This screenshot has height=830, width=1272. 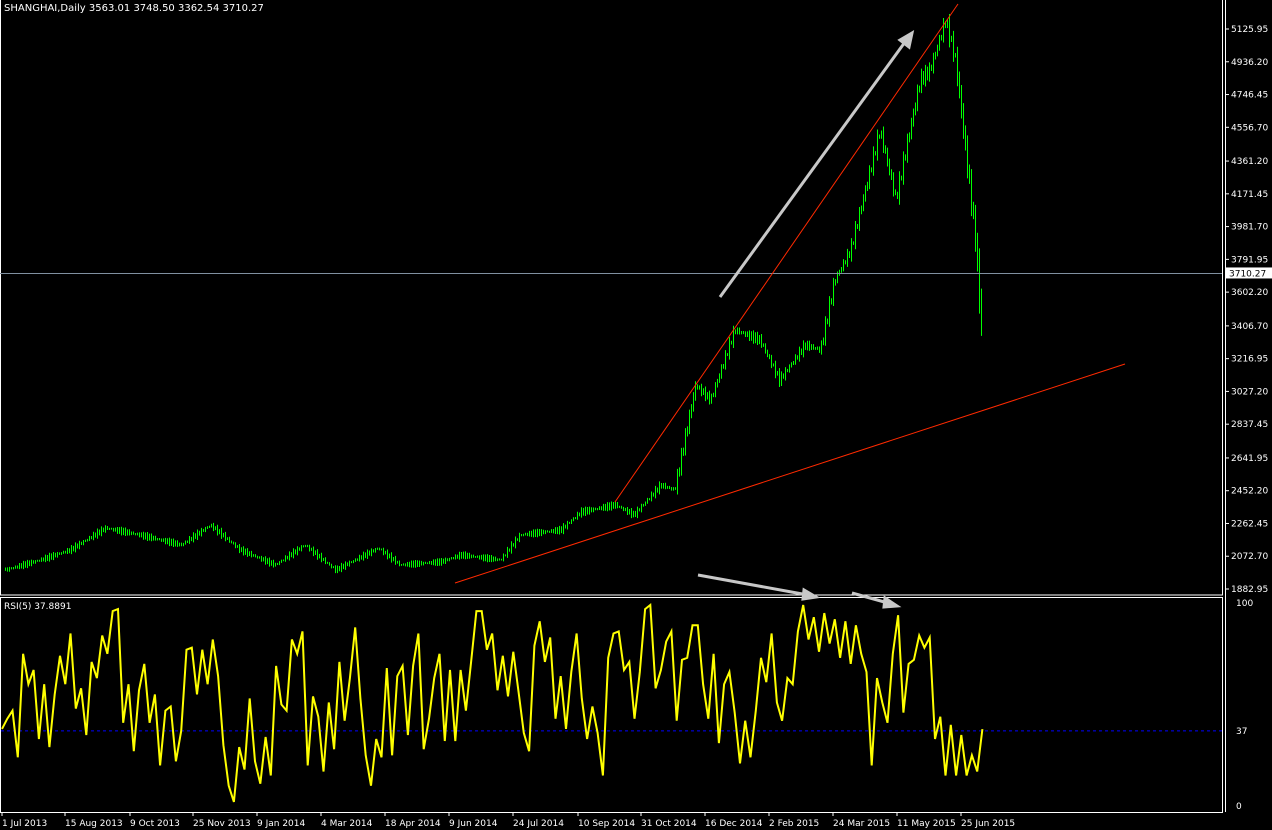 What do you see at coordinates (1249, 228) in the screenshot?
I see `price-tick-label: 3981.70` at bounding box center [1249, 228].